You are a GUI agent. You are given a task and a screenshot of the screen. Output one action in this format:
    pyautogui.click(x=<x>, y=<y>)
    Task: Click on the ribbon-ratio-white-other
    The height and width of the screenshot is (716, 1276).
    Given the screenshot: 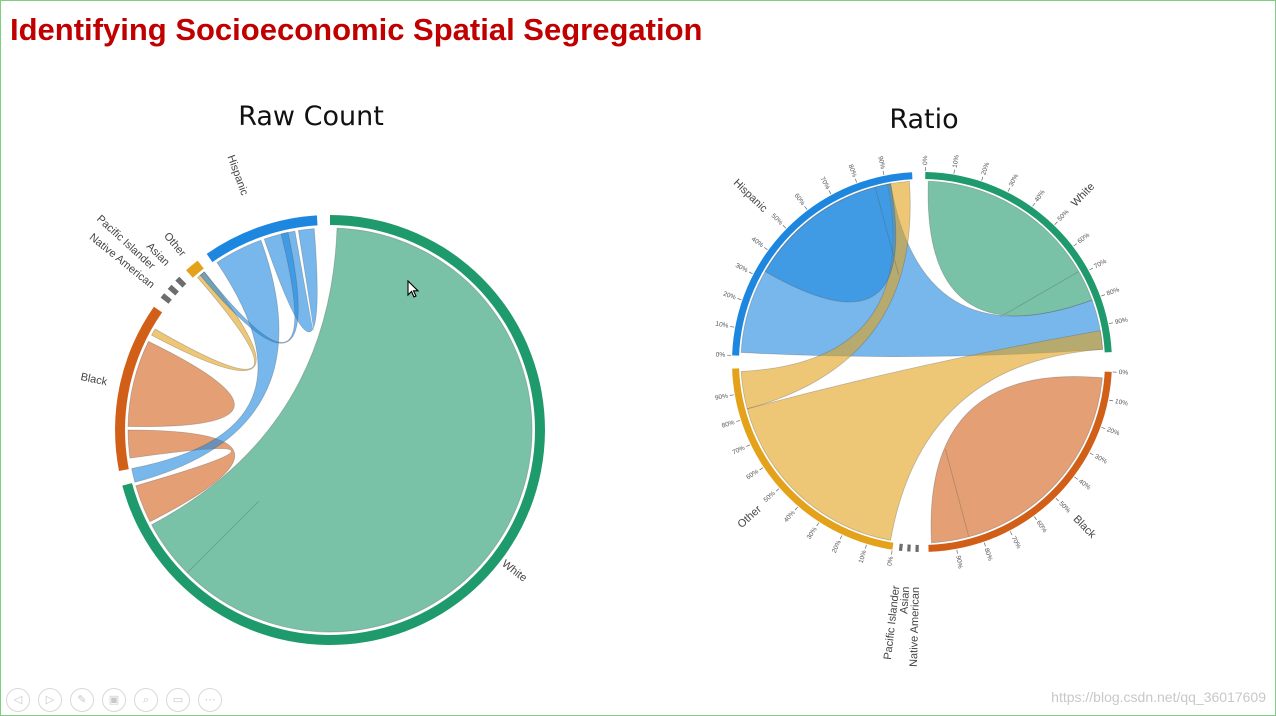 What is the action you would take?
    pyautogui.click(x=925, y=435)
    